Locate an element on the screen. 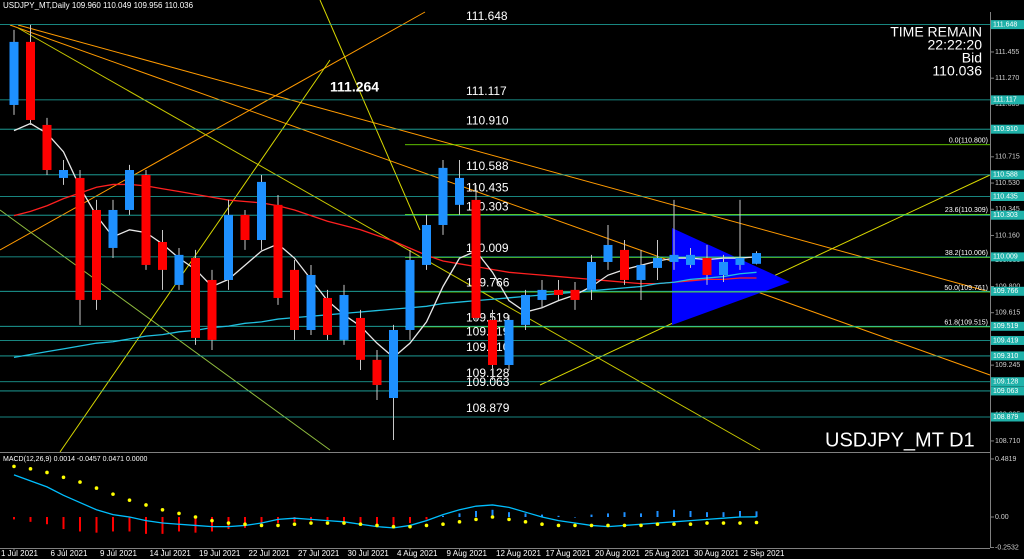  level-box-label: 110.009 is located at coordinates (1005, 257).